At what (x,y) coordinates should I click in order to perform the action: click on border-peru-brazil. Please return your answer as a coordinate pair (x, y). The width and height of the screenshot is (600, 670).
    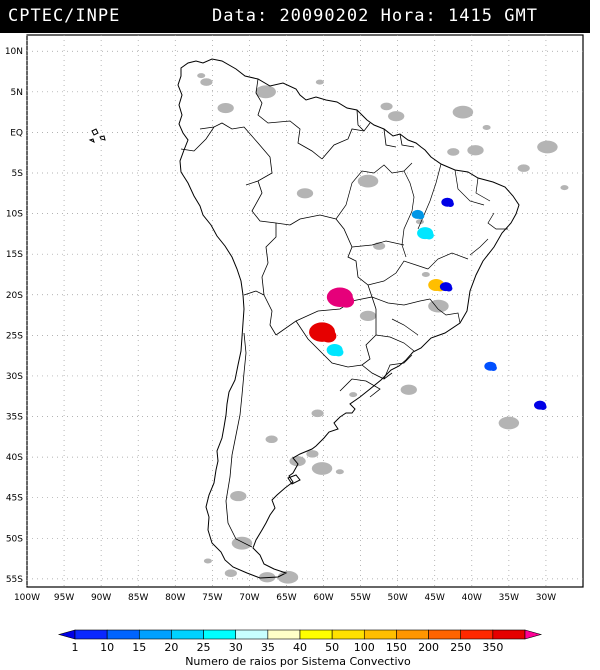
    Looking at the image, I should click on (271, 203).